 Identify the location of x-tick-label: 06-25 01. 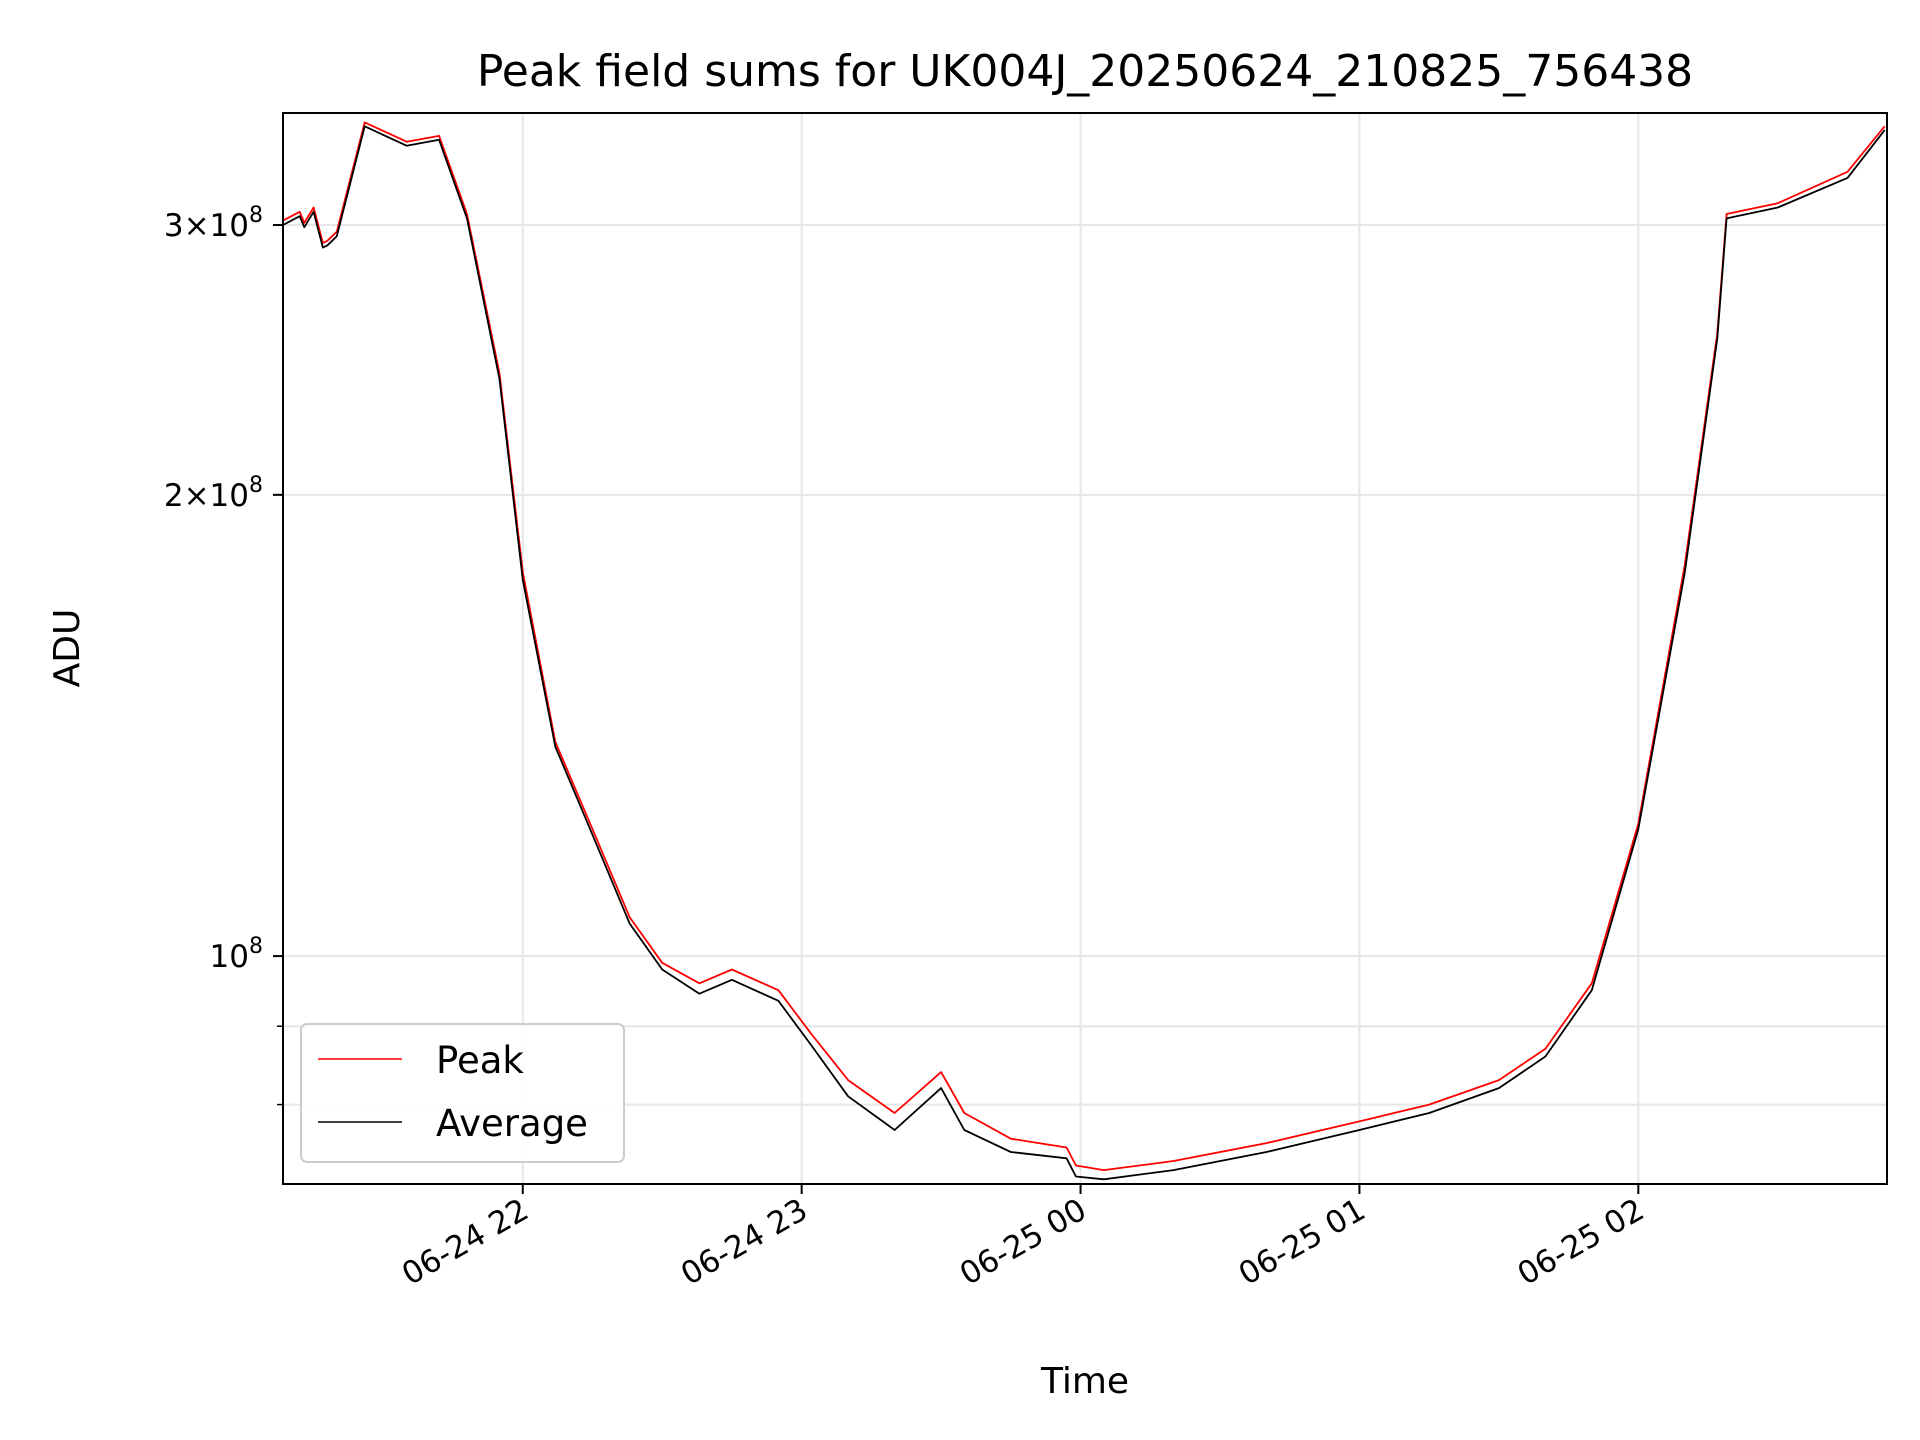
(1302, 1242).